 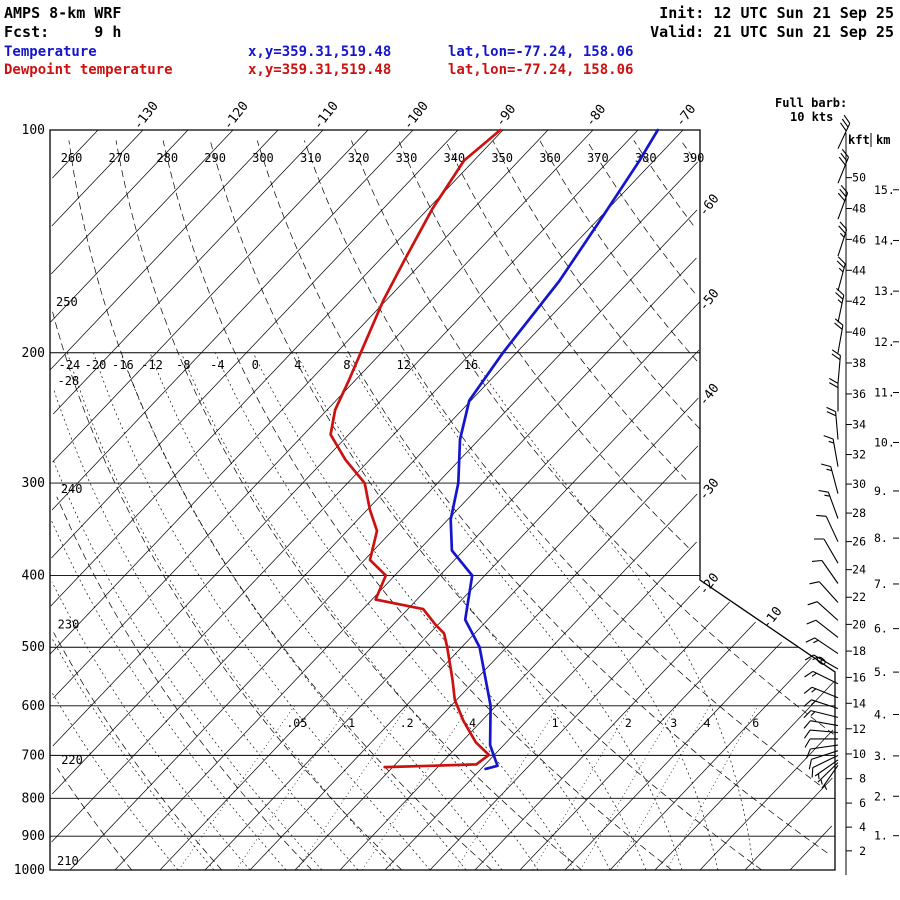 I want to click on svg-text: -80, so click(x=596, y=116).